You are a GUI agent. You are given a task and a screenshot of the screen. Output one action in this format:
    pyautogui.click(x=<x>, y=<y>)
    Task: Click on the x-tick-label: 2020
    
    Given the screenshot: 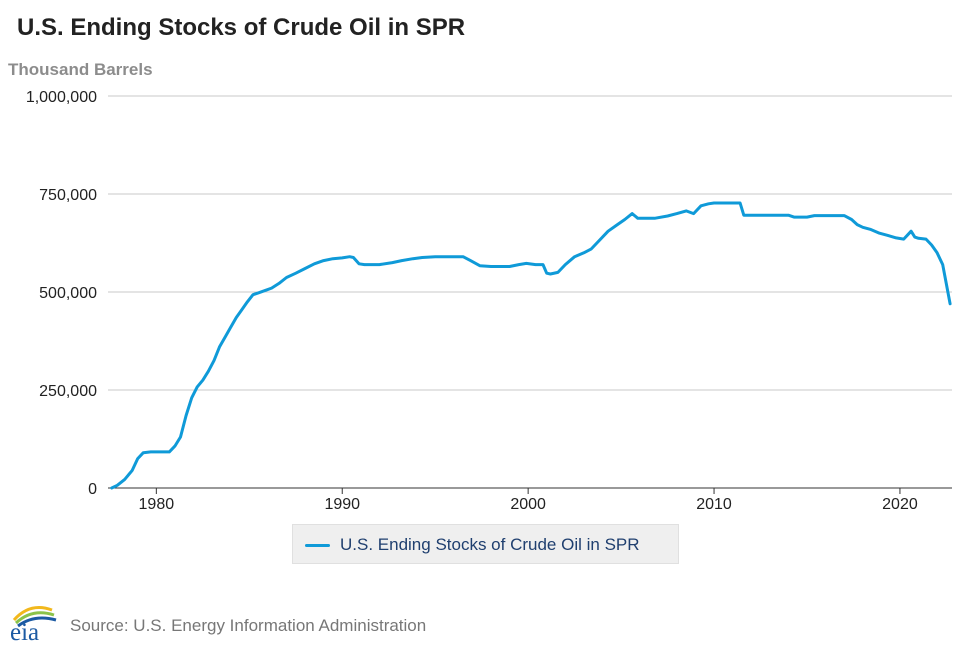 What is the action you would take?
    pyautogui.click(x=900, y=504)
    